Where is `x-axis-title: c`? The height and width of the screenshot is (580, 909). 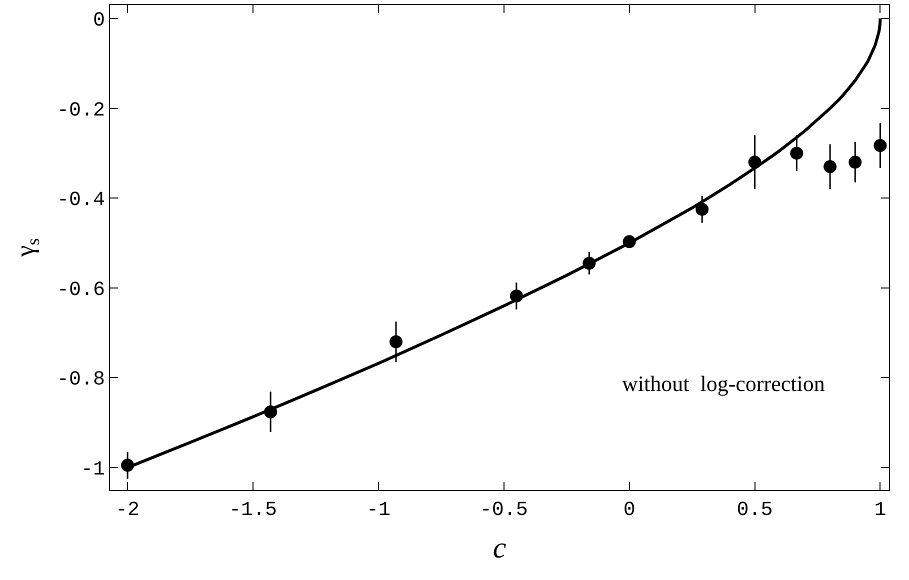
x-axis-title: c is located at coordinates (499, 548).